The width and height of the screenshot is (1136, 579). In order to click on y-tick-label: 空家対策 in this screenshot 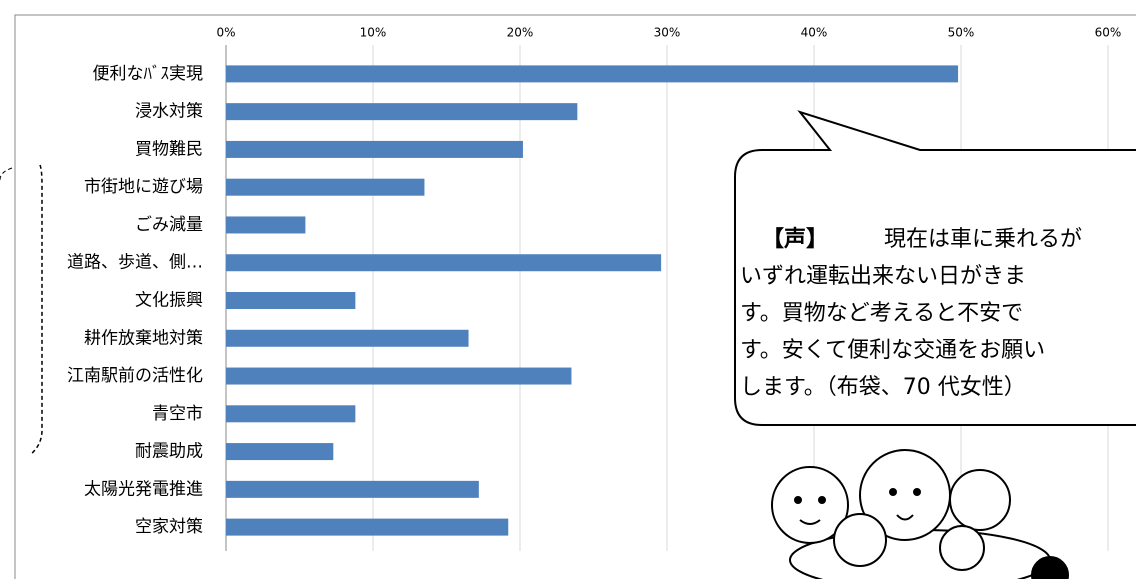, I will do `click(169, 527)`.